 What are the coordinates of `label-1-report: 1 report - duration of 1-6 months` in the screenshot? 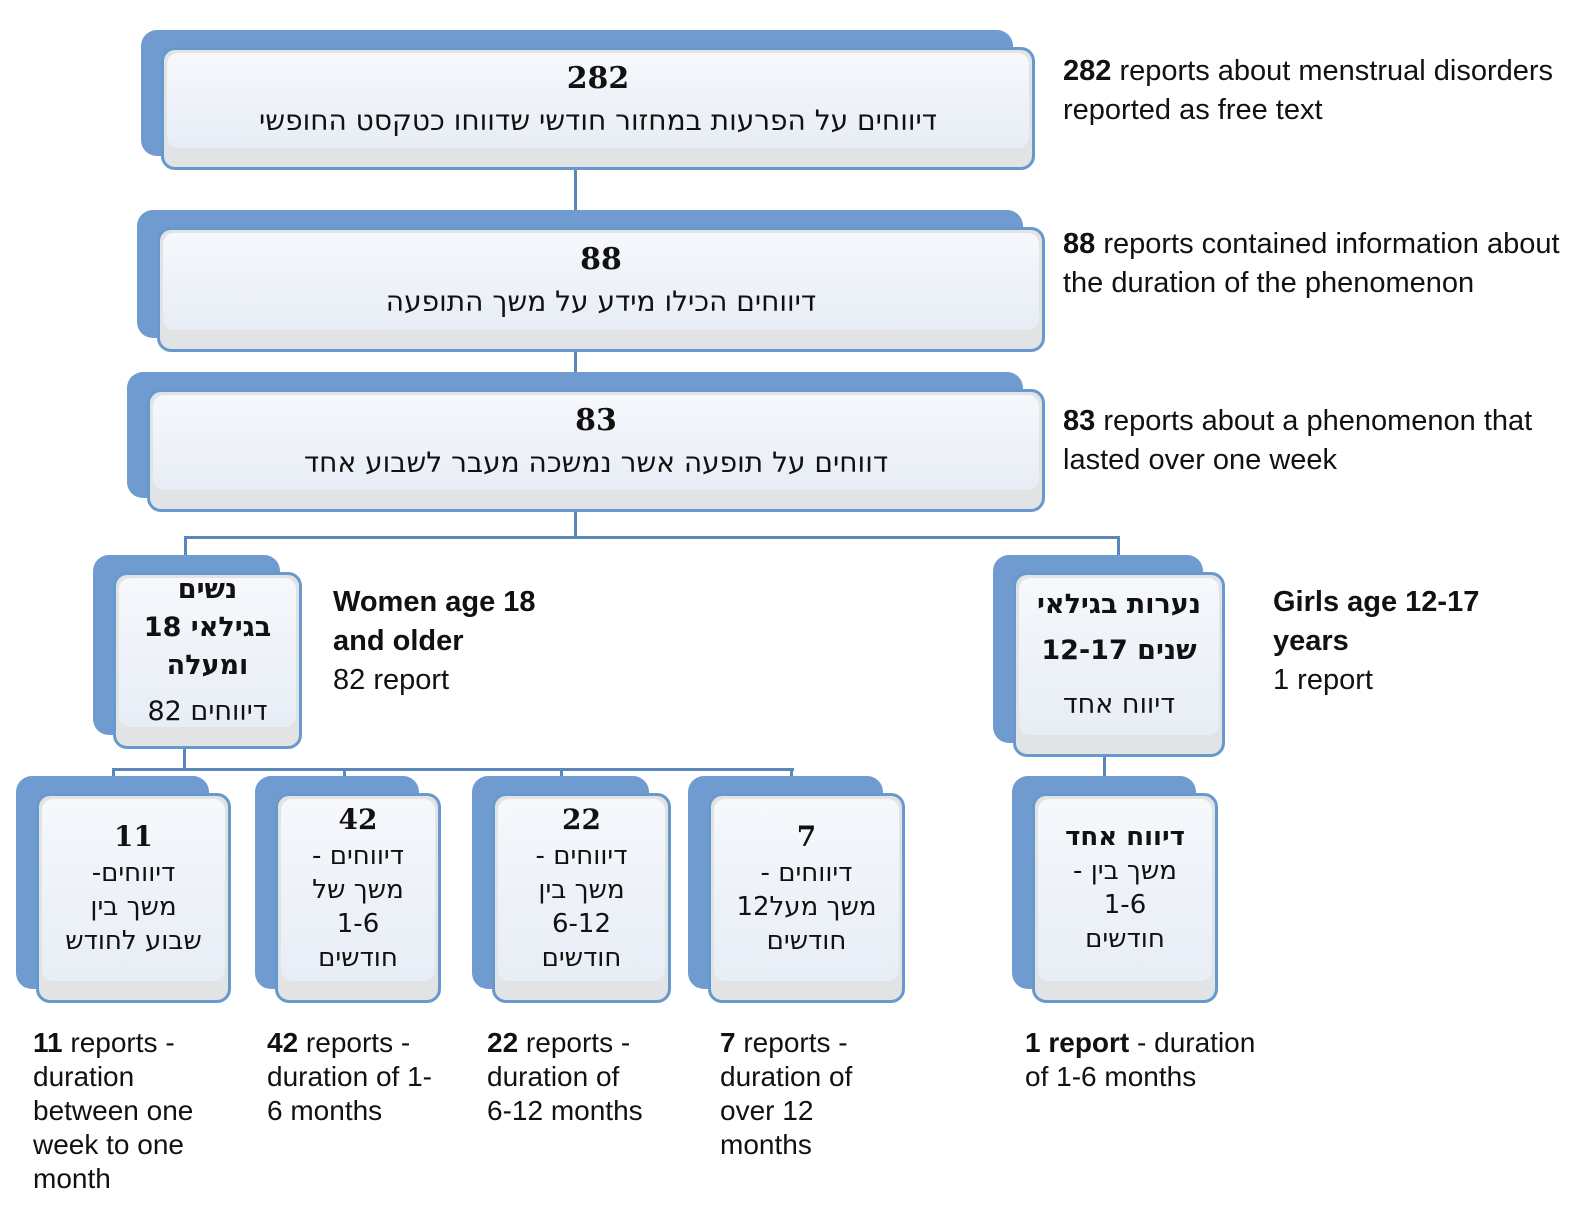 It's located at (1142, 1060).